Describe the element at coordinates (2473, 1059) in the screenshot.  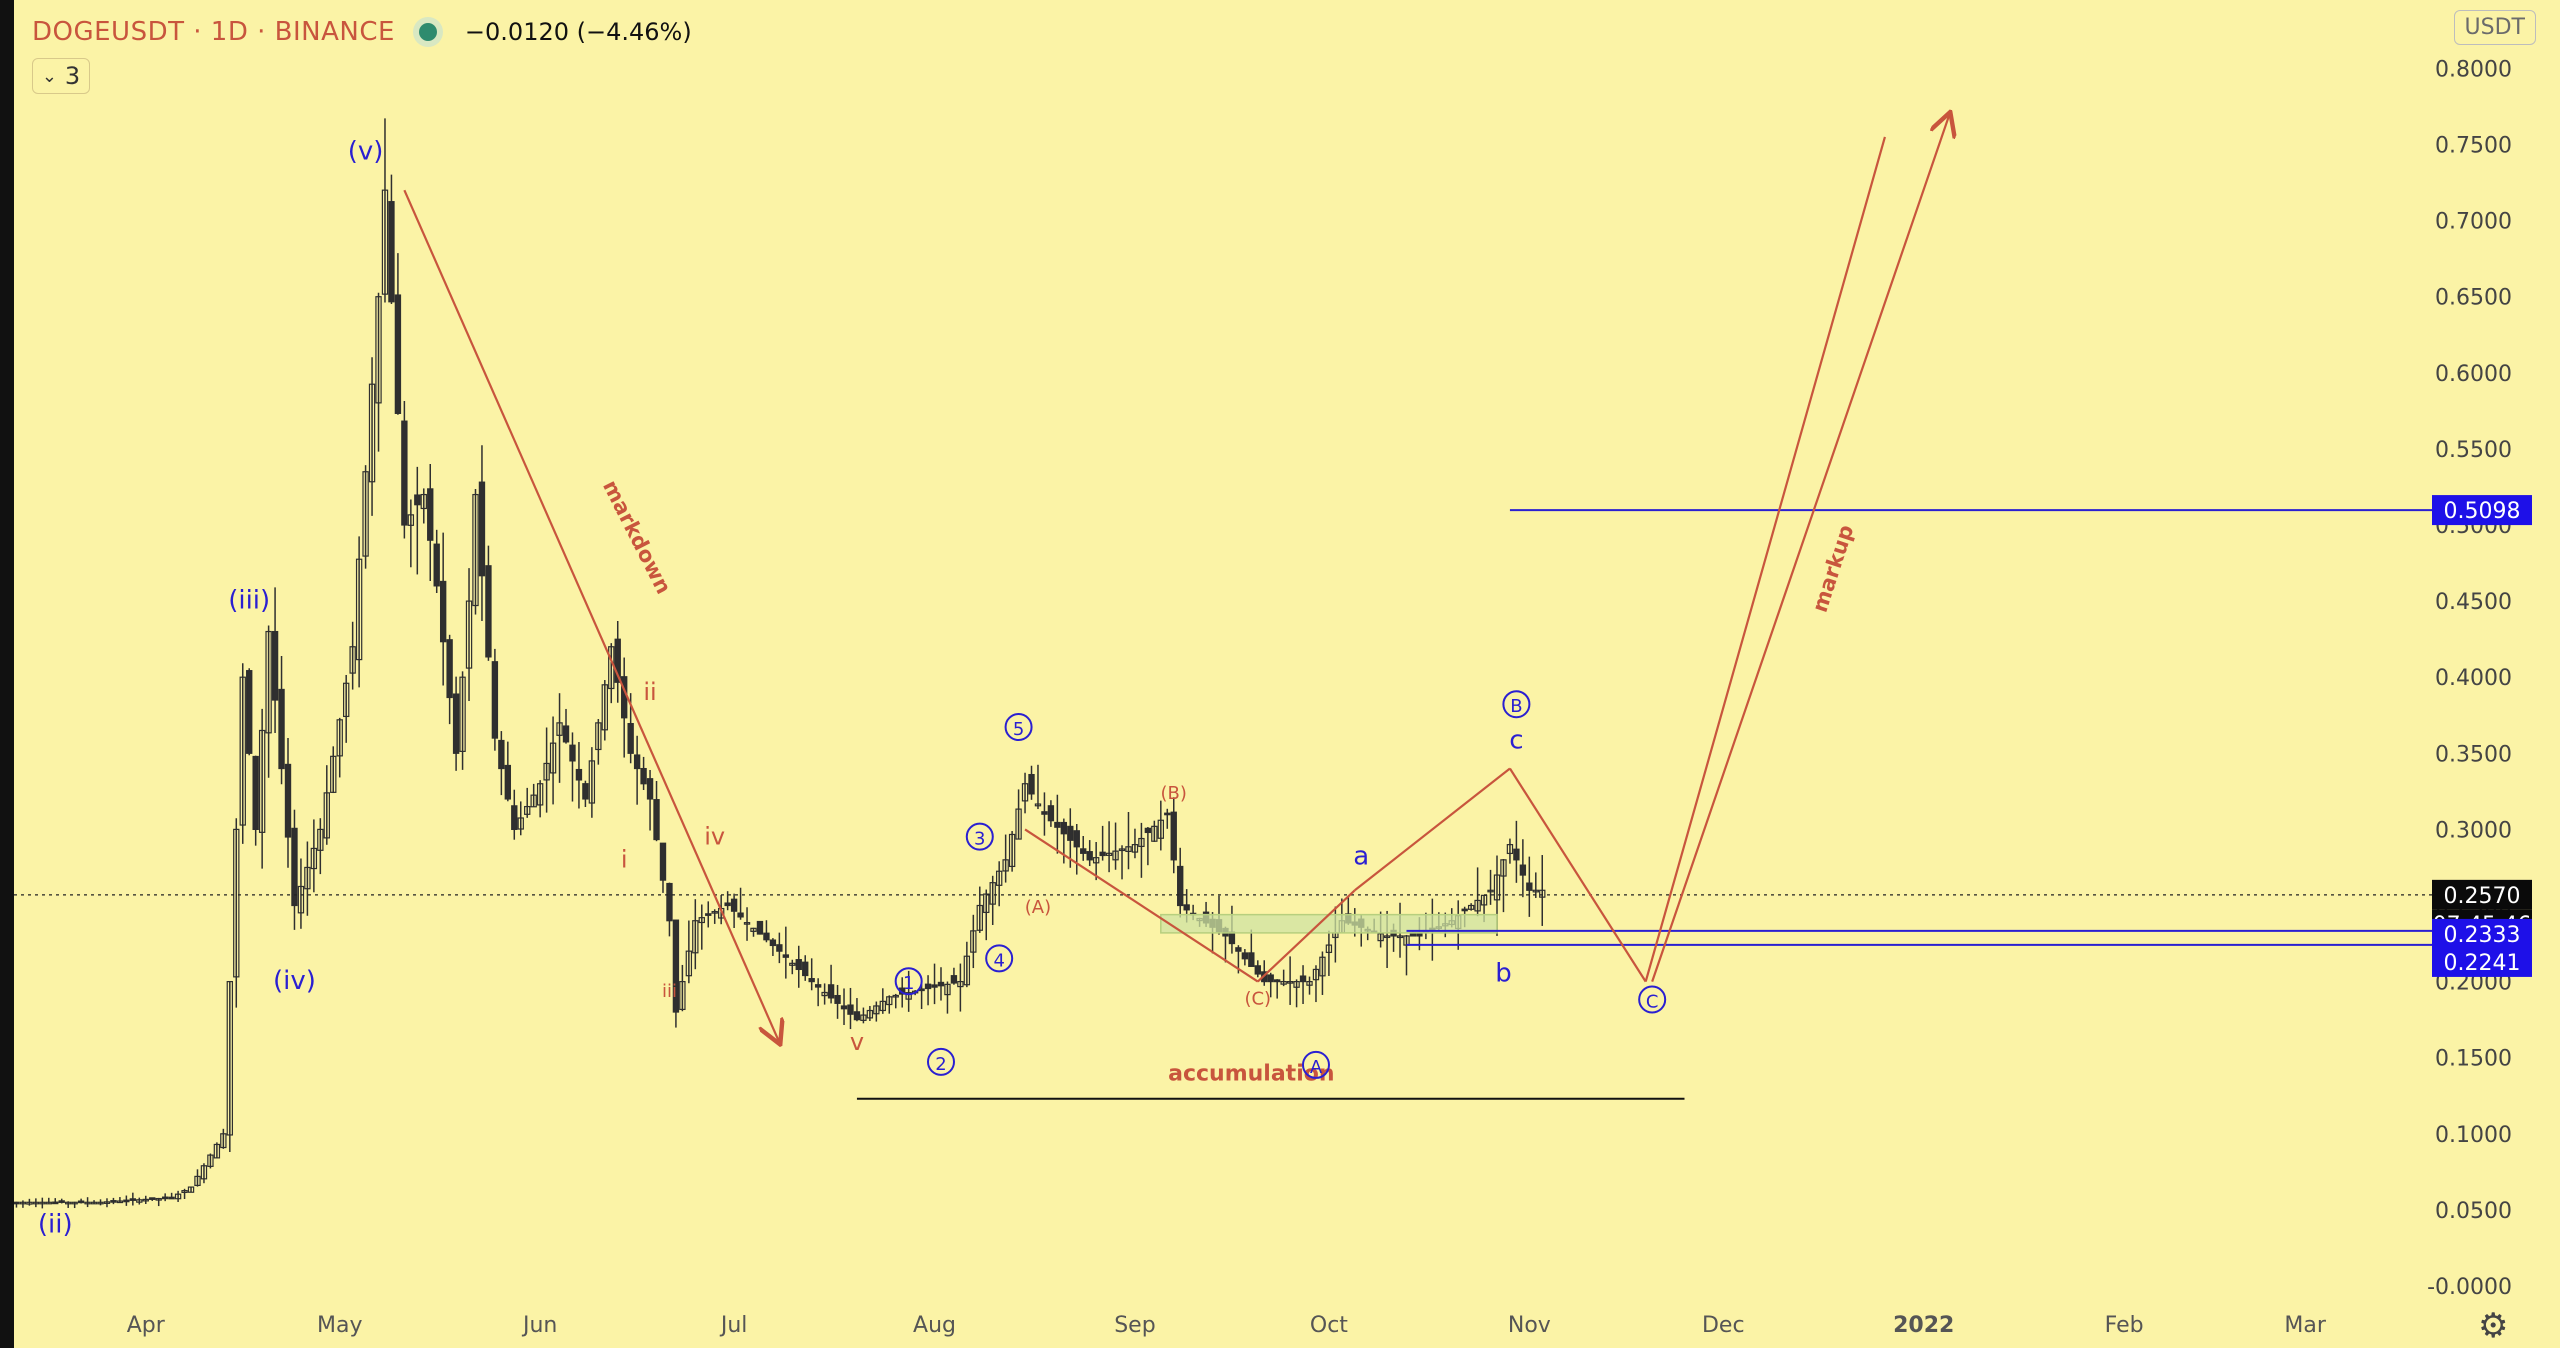
I see `y-axis-tick-label: 0.1500` at that location.